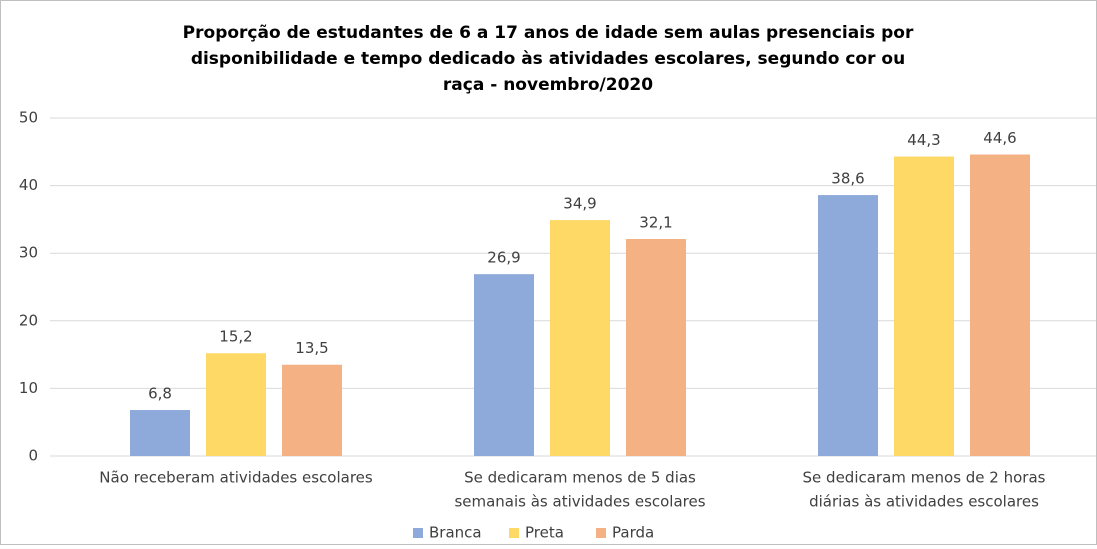 Image resolution: width=1097 pixels, height=549 pixels. Describe the element at coordinates (28, 320) in the screenshot. I see `y-tick-label: 20` at that location.